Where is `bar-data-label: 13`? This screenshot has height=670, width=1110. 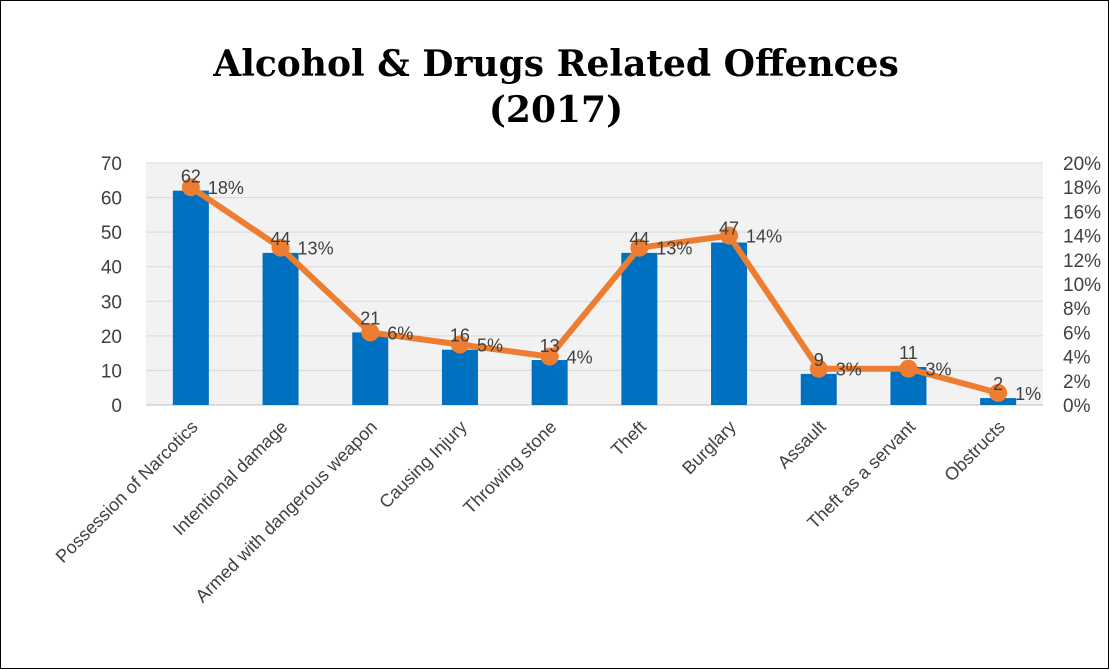
bar-data-label: 13 is located at coordinates (550, 346).